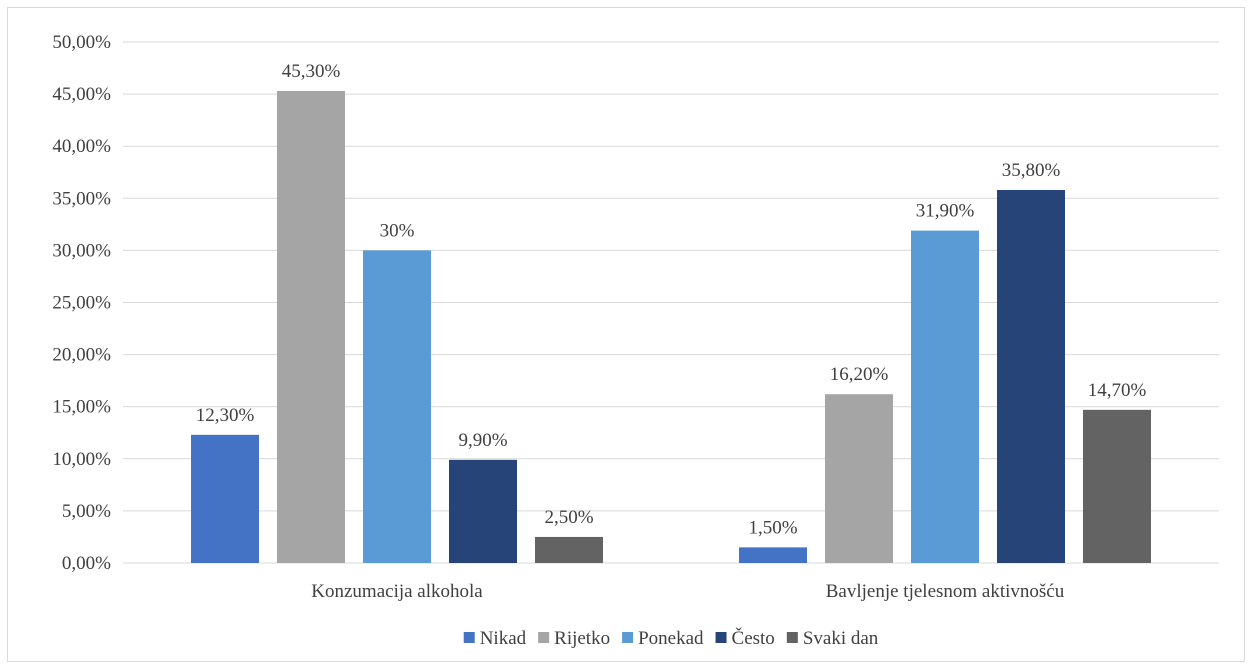  I want to click on data-label: 12,30%, so click(225, 415).